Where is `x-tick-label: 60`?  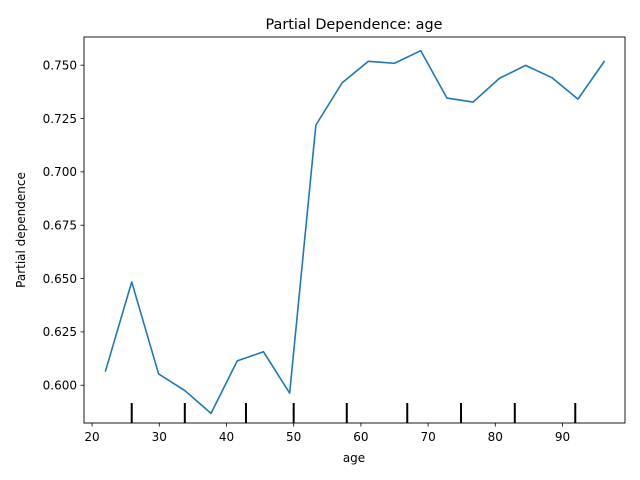 x-tick-label: 60 is located at coordinates (360, 437).